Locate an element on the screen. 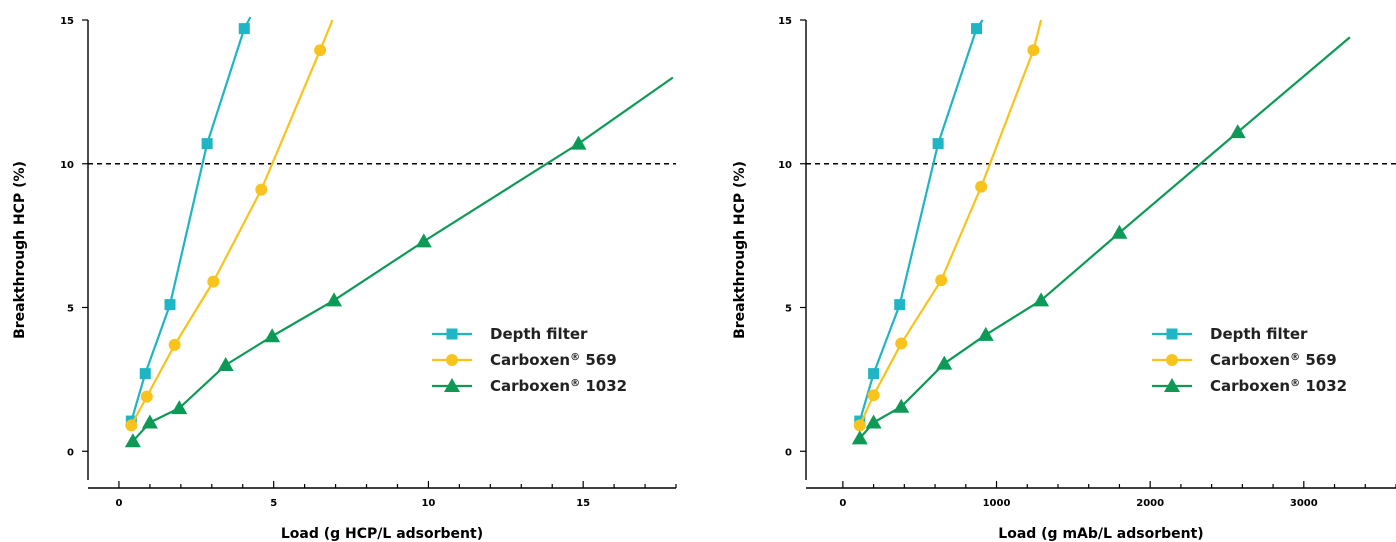 The height and width of the screenshot is (542, 1396). x-tick-label: 3000 is located at coordinates (1304, 503).